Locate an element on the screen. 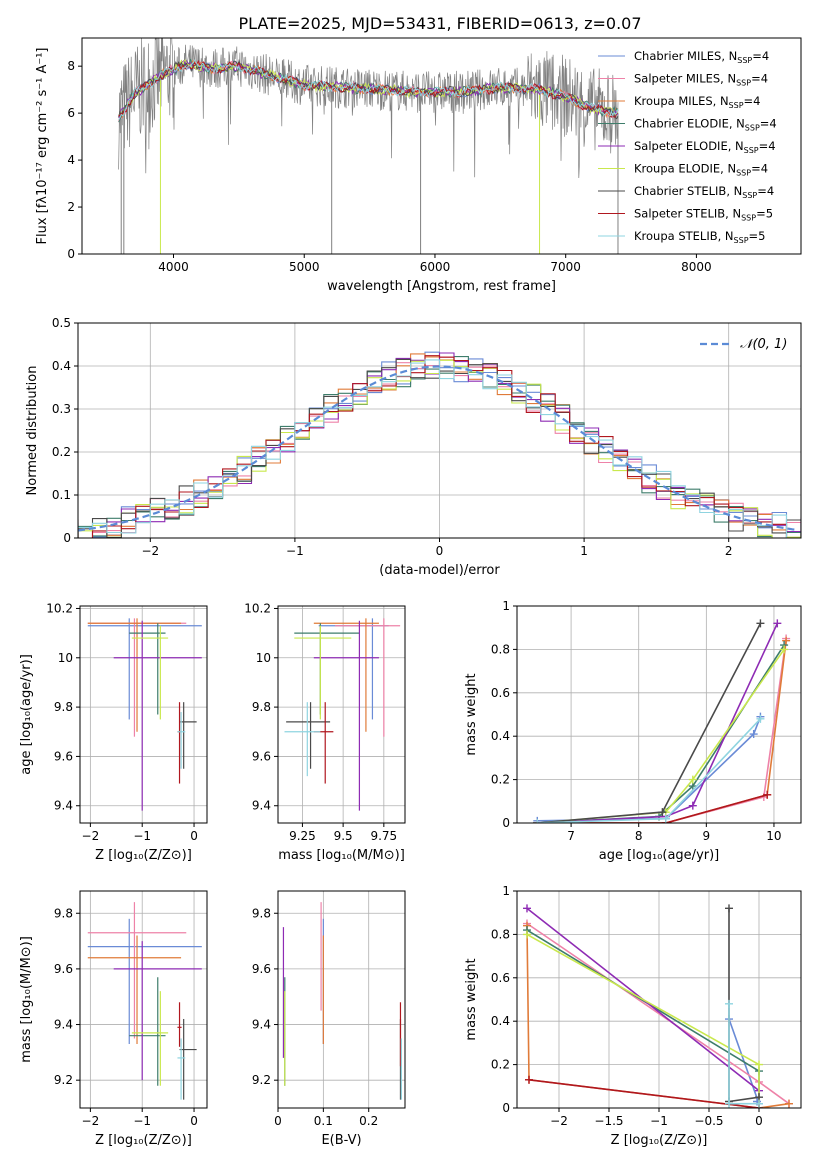 This screenshot has width=819, height=1170. y-tick-label: 2 is located at coordinates (71, 207).